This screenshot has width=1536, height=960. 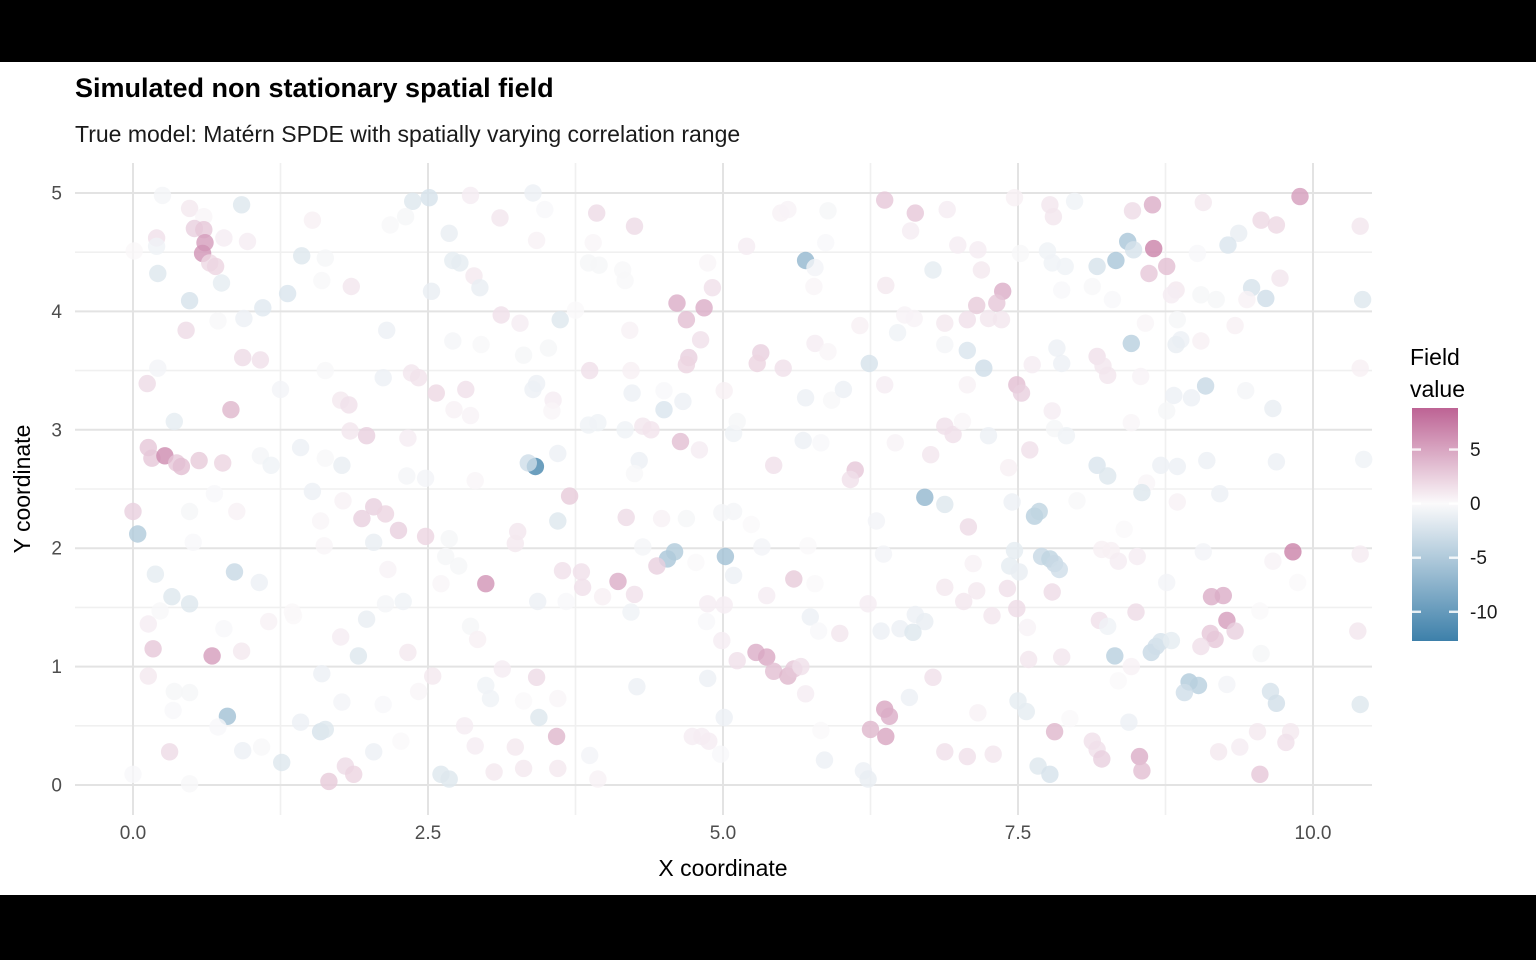 What do you see at coordinates (1475, 504) in the screenshot?
I see `legend-tick-label: 0` at bounding box center [1475, 504].